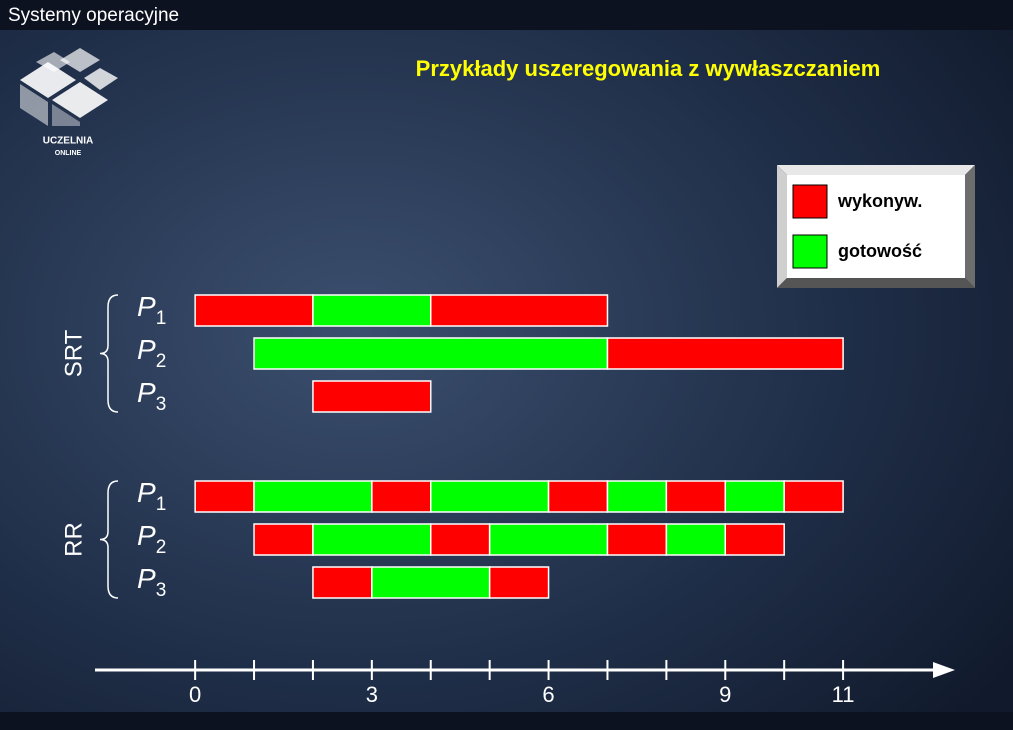  I want to click on legend-label: wykonyw., so click(879, 201).